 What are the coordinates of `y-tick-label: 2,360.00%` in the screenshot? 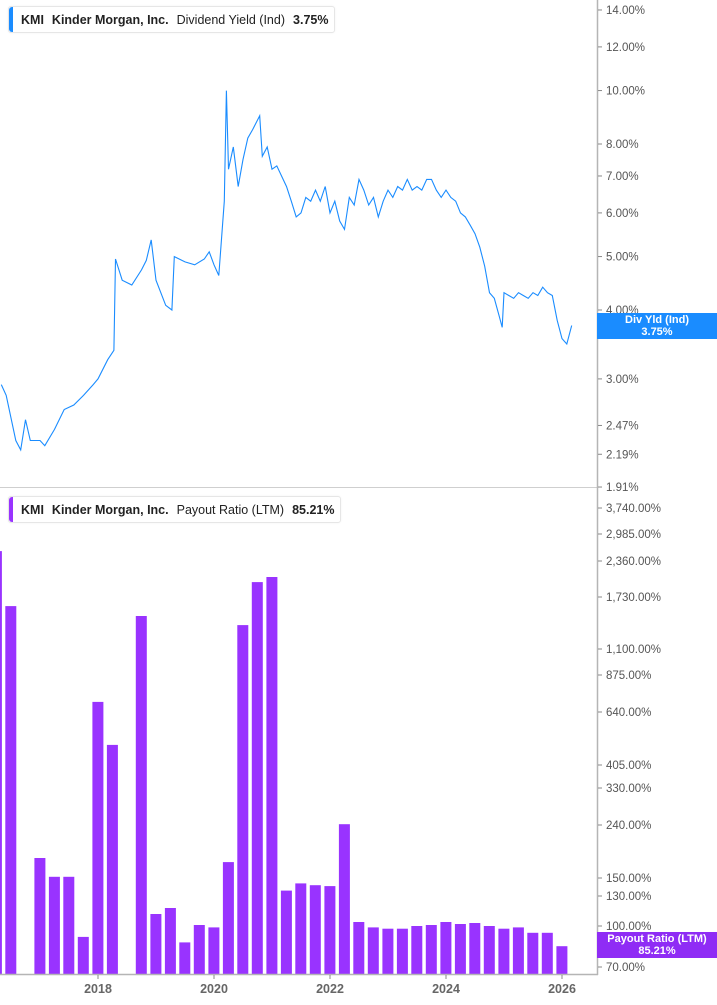 It's located at (633, 562).